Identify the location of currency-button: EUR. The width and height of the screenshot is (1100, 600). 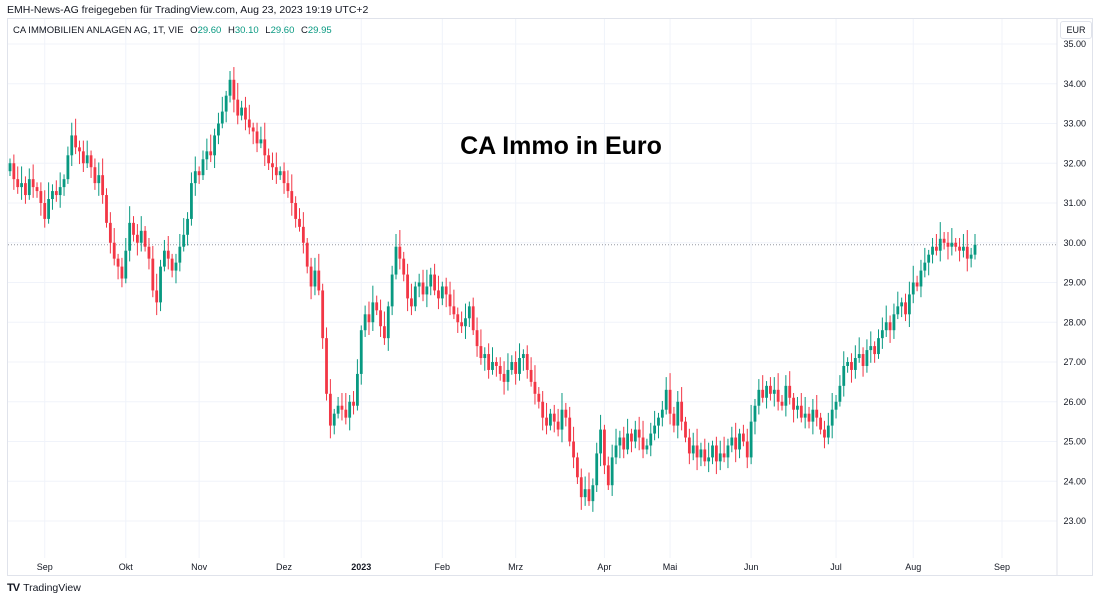
(1076, 30).